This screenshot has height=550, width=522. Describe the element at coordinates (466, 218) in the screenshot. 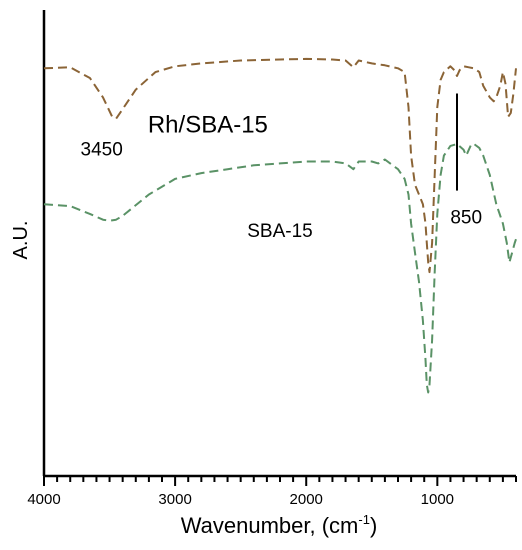

I see `annotation-label: 850` at that location.